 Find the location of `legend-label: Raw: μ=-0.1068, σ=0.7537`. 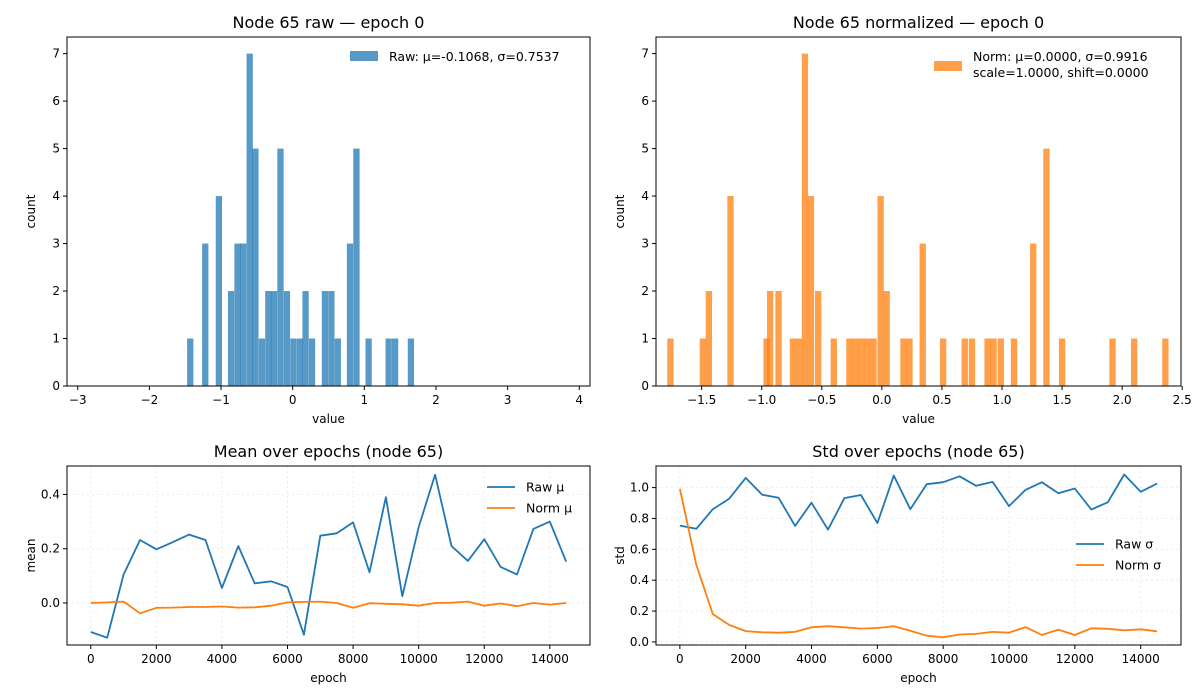

legend-label: Raw: μ=-0.1068, σ=0.7537 is located at coordinates (474, 56).